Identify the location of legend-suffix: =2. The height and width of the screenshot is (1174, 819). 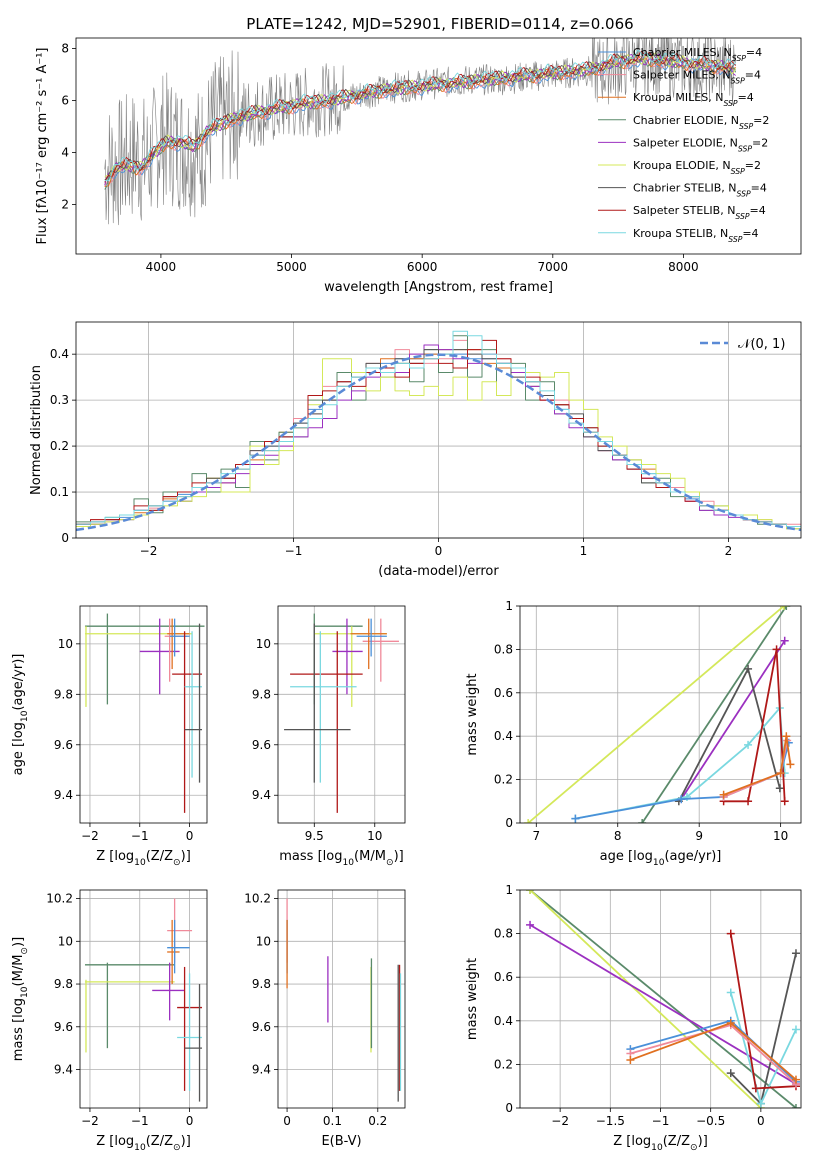
(753, 165).